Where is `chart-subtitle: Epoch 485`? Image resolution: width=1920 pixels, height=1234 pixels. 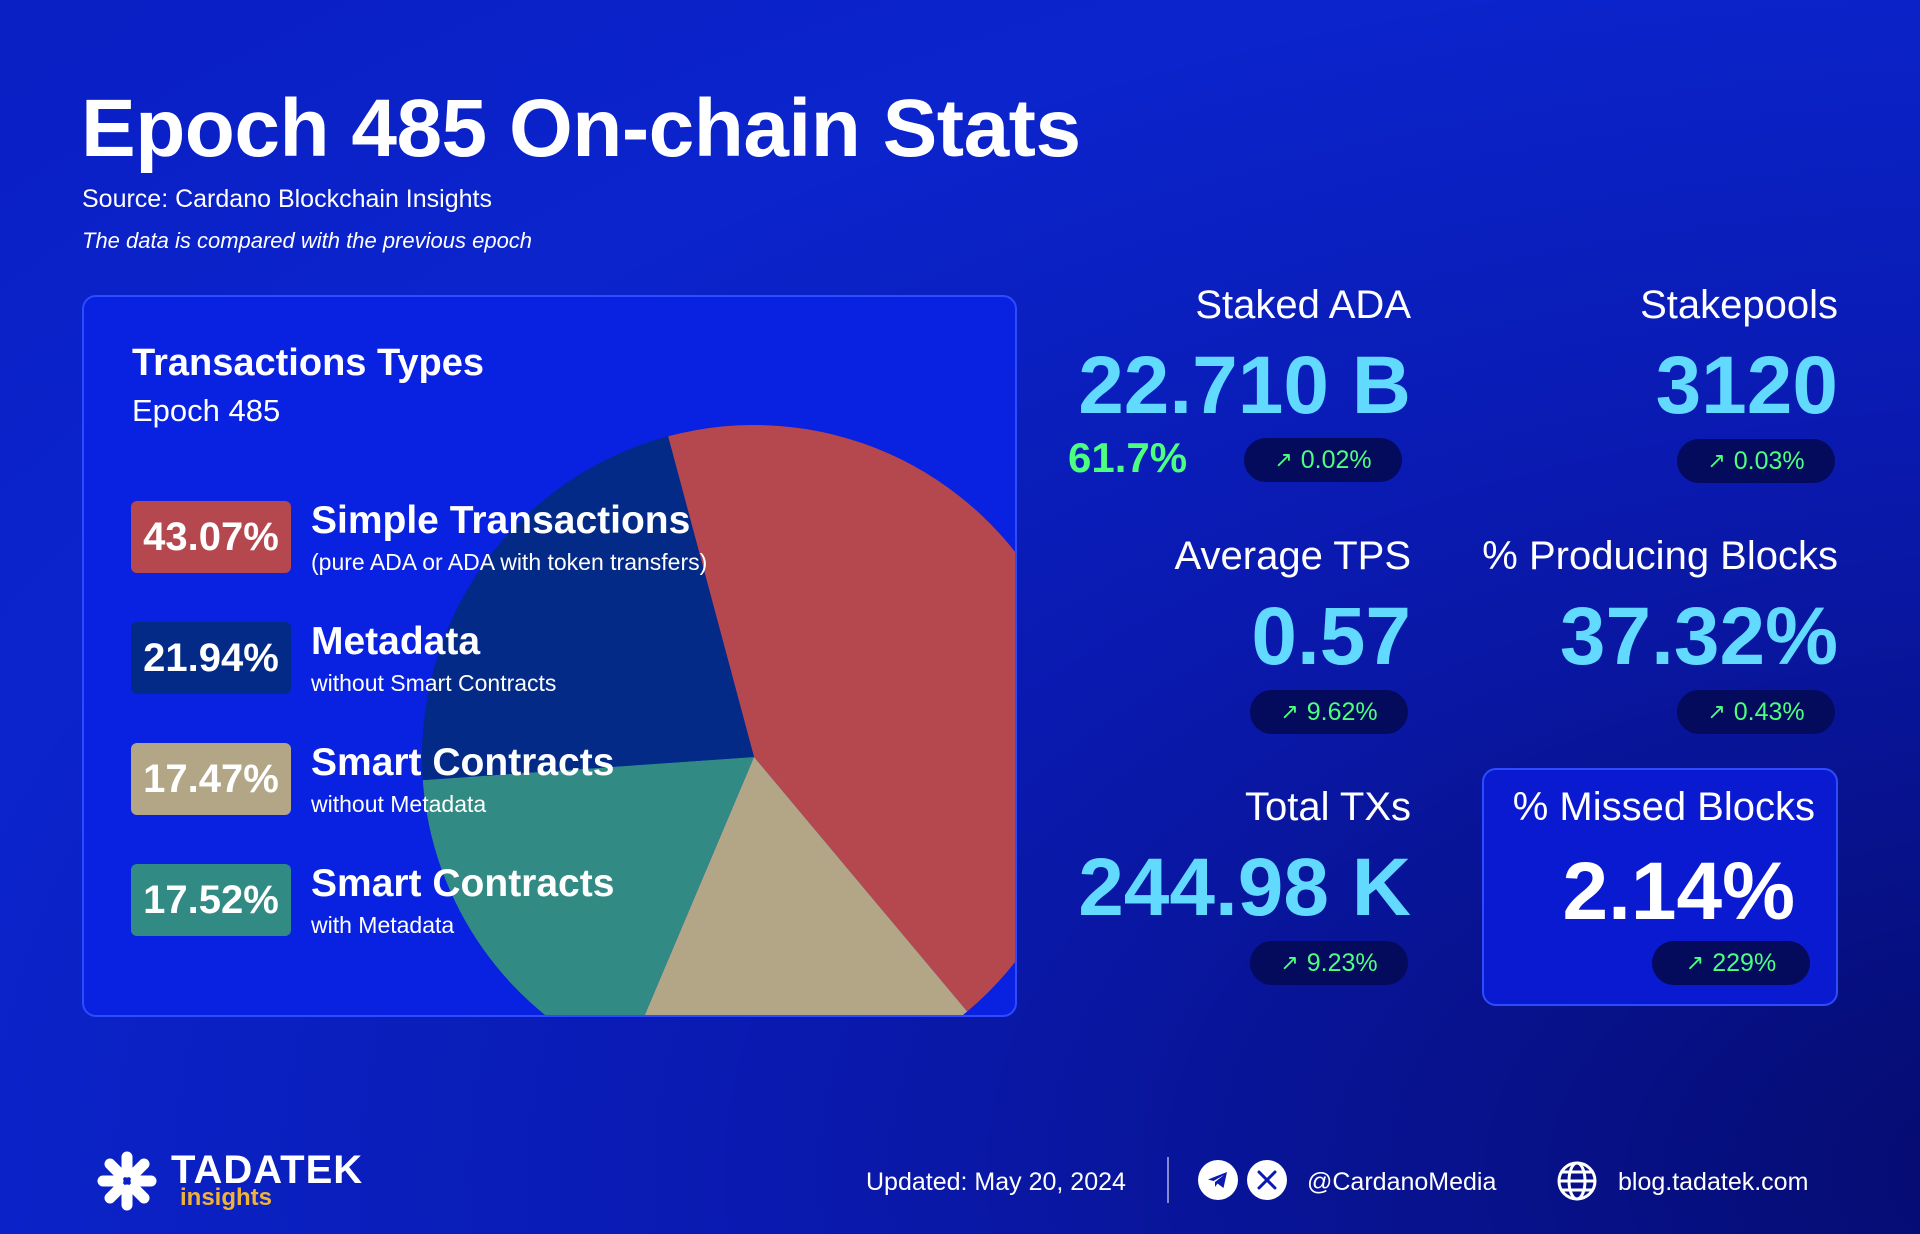 chart-subtitle: Epoch 485 is located at coordinates (206, 410).